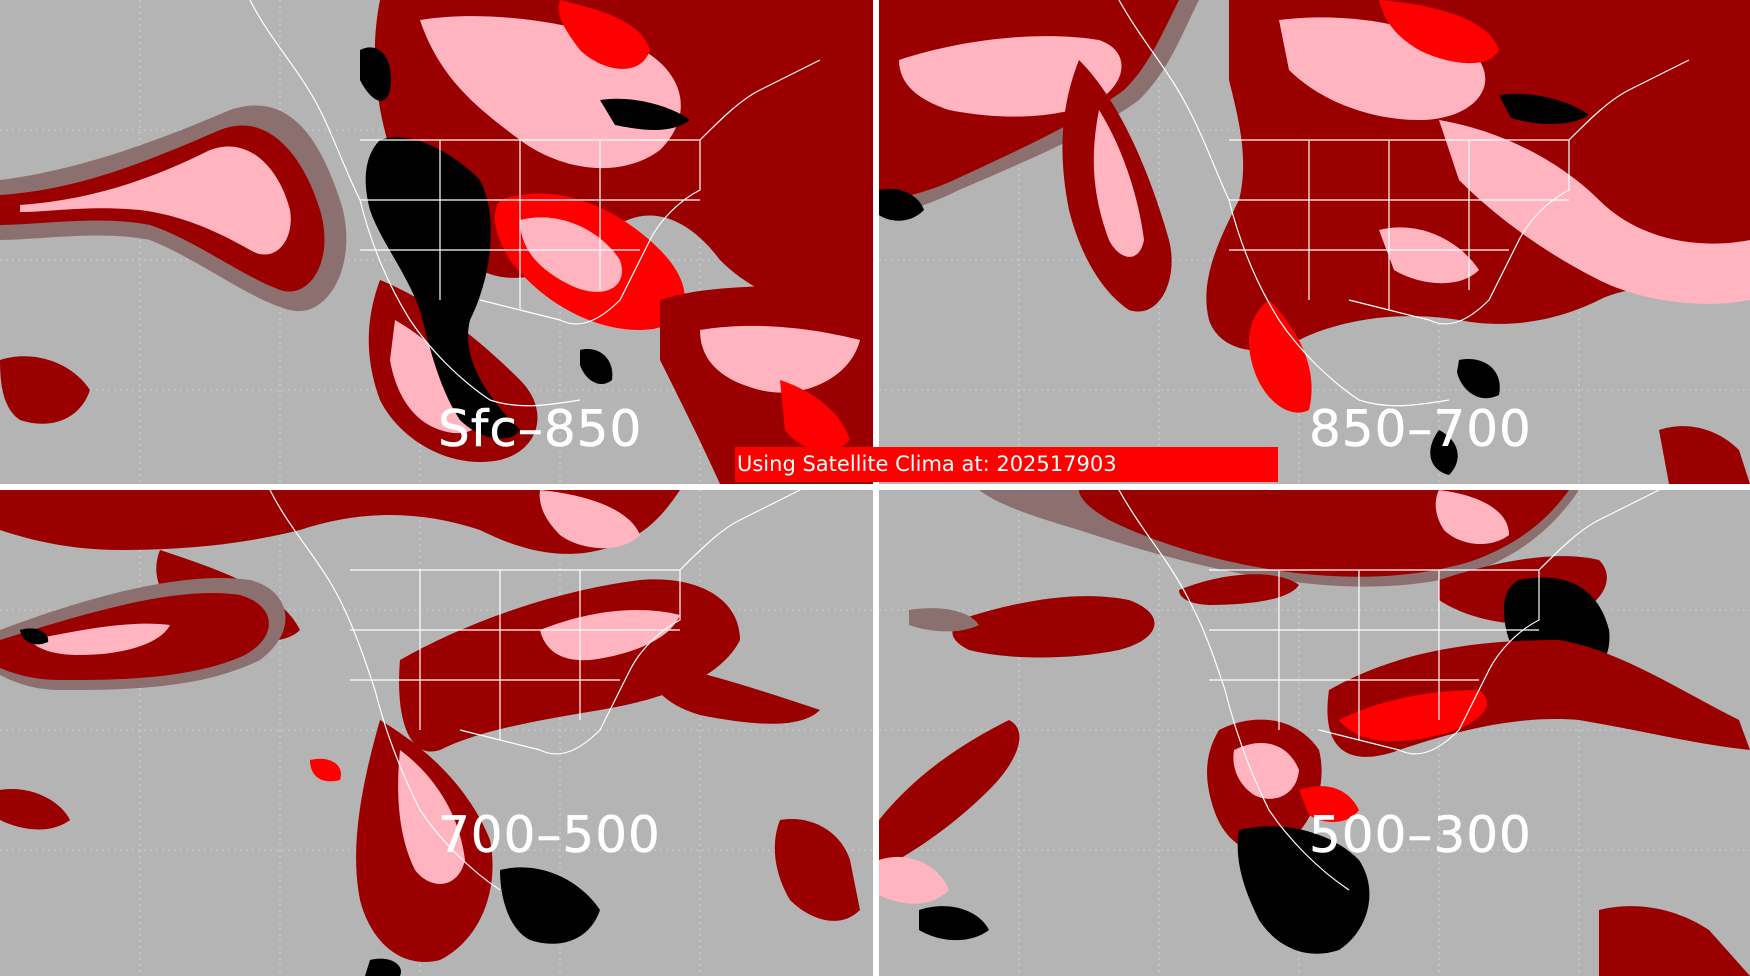 Image resolution: width=1750 pixels, height=976 pixels. Describe the element at coordinates (1006, 464) in the screenshot. I see `satellite-clima-banner: Using Satellite Clima at: 202517903` at that location.